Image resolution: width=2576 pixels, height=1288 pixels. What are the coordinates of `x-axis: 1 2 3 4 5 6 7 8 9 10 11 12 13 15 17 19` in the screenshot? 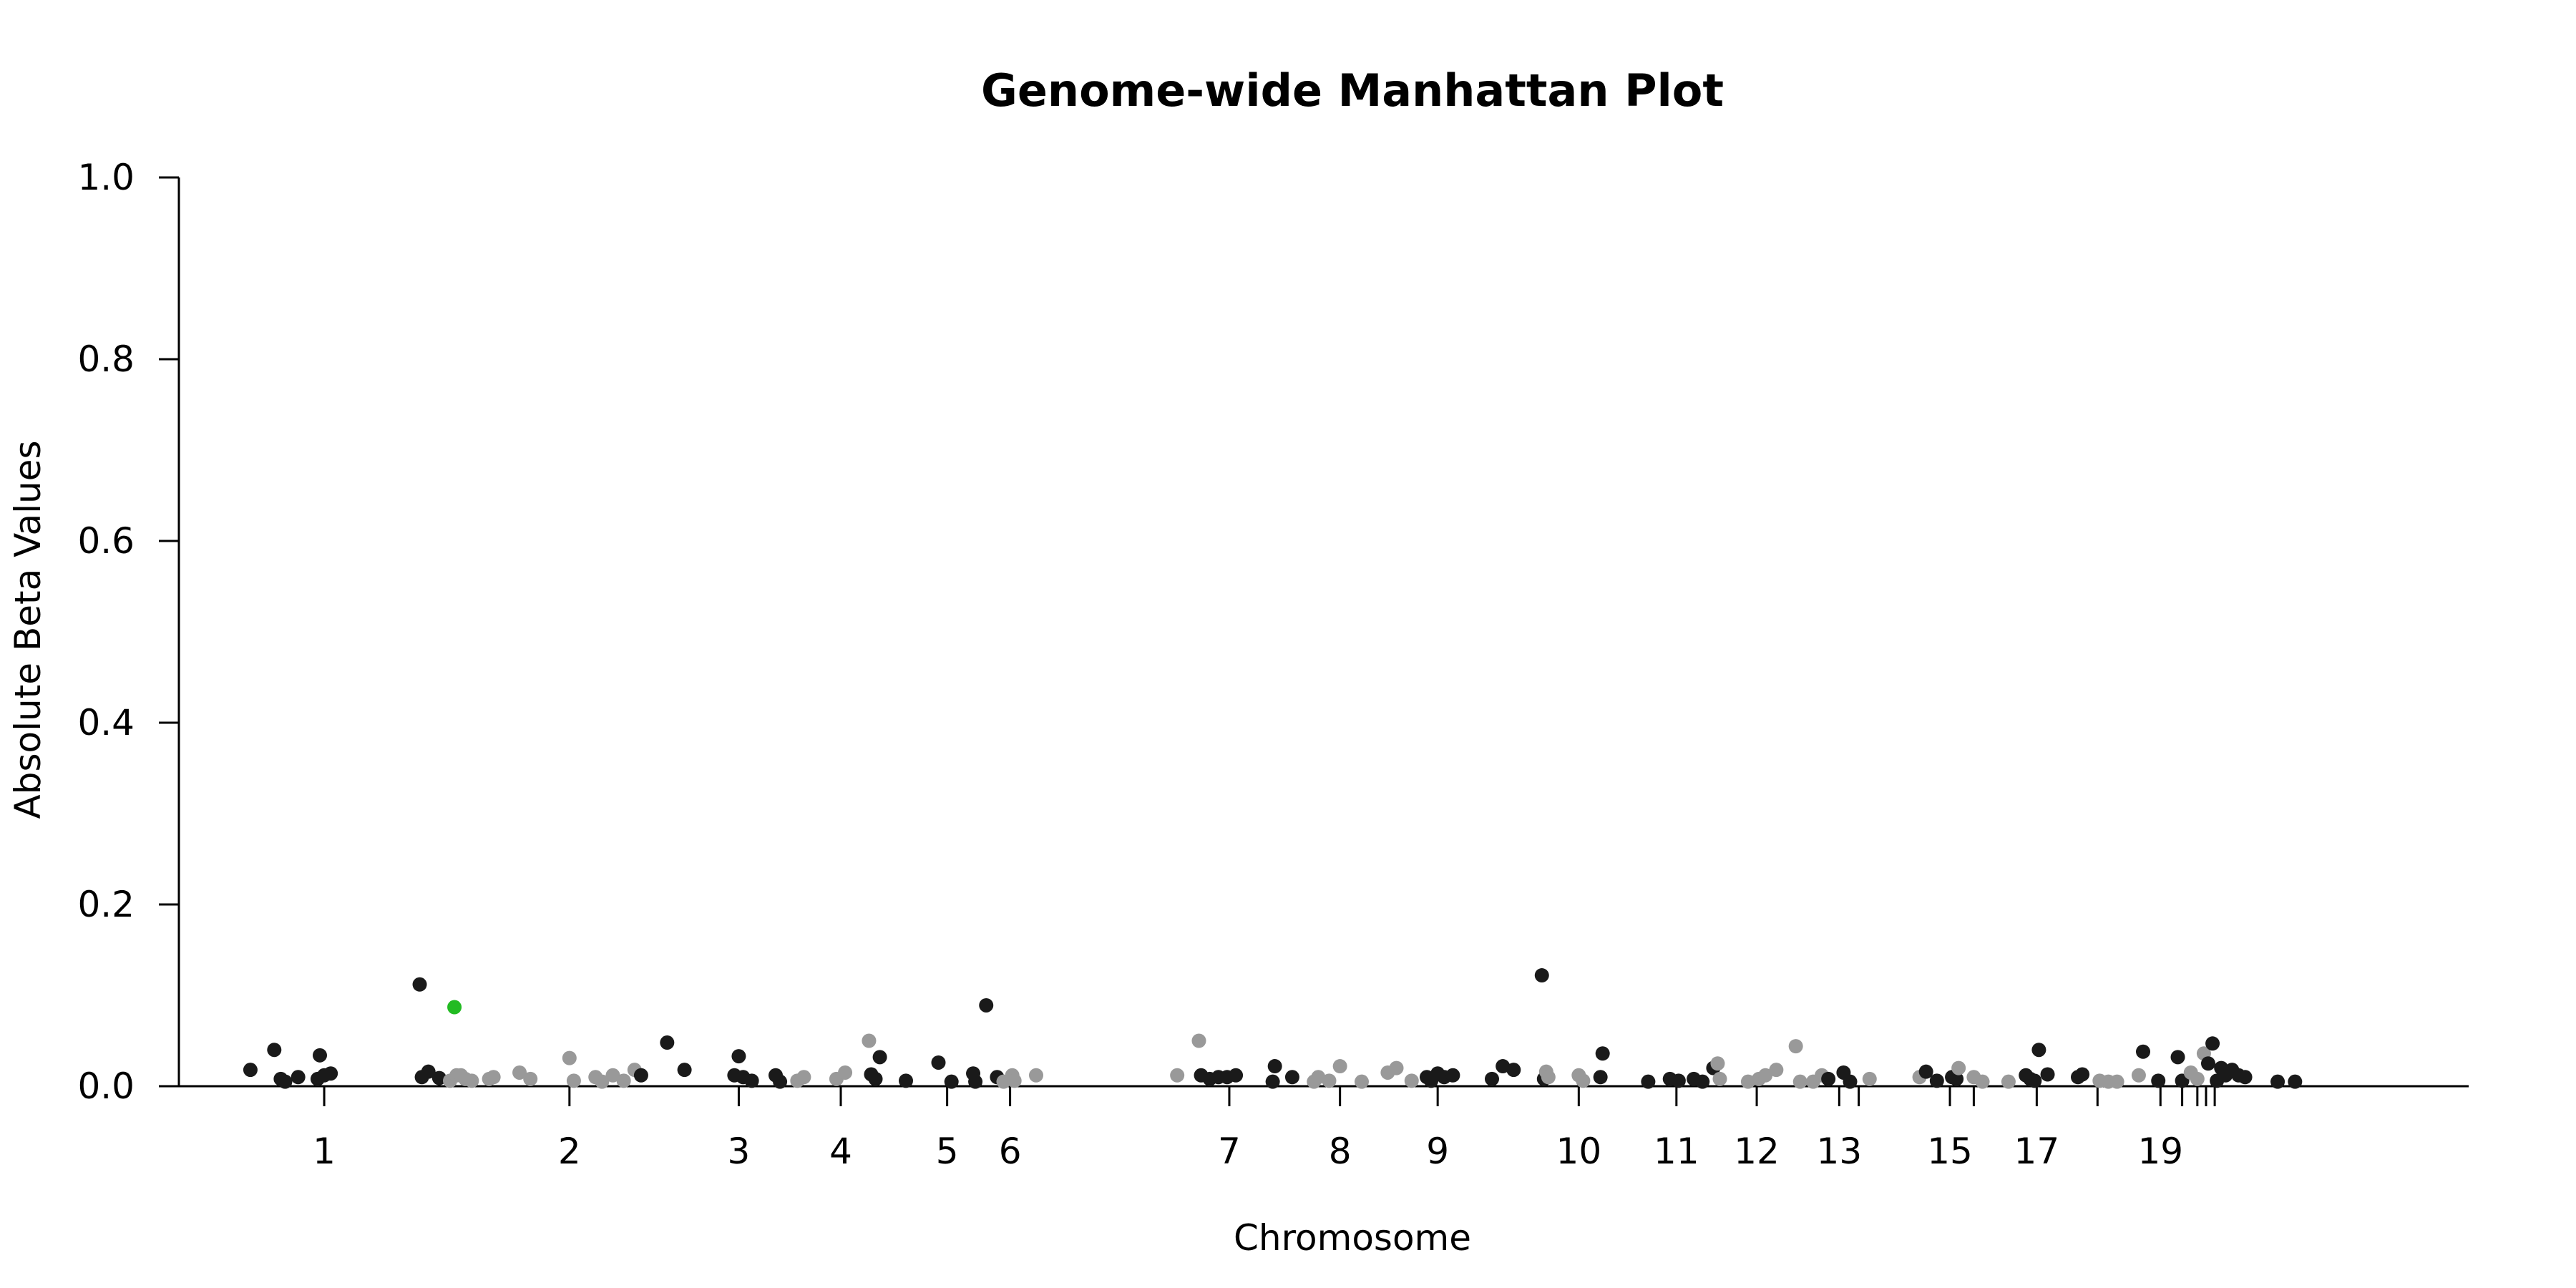 It's located at (1324, 1128).